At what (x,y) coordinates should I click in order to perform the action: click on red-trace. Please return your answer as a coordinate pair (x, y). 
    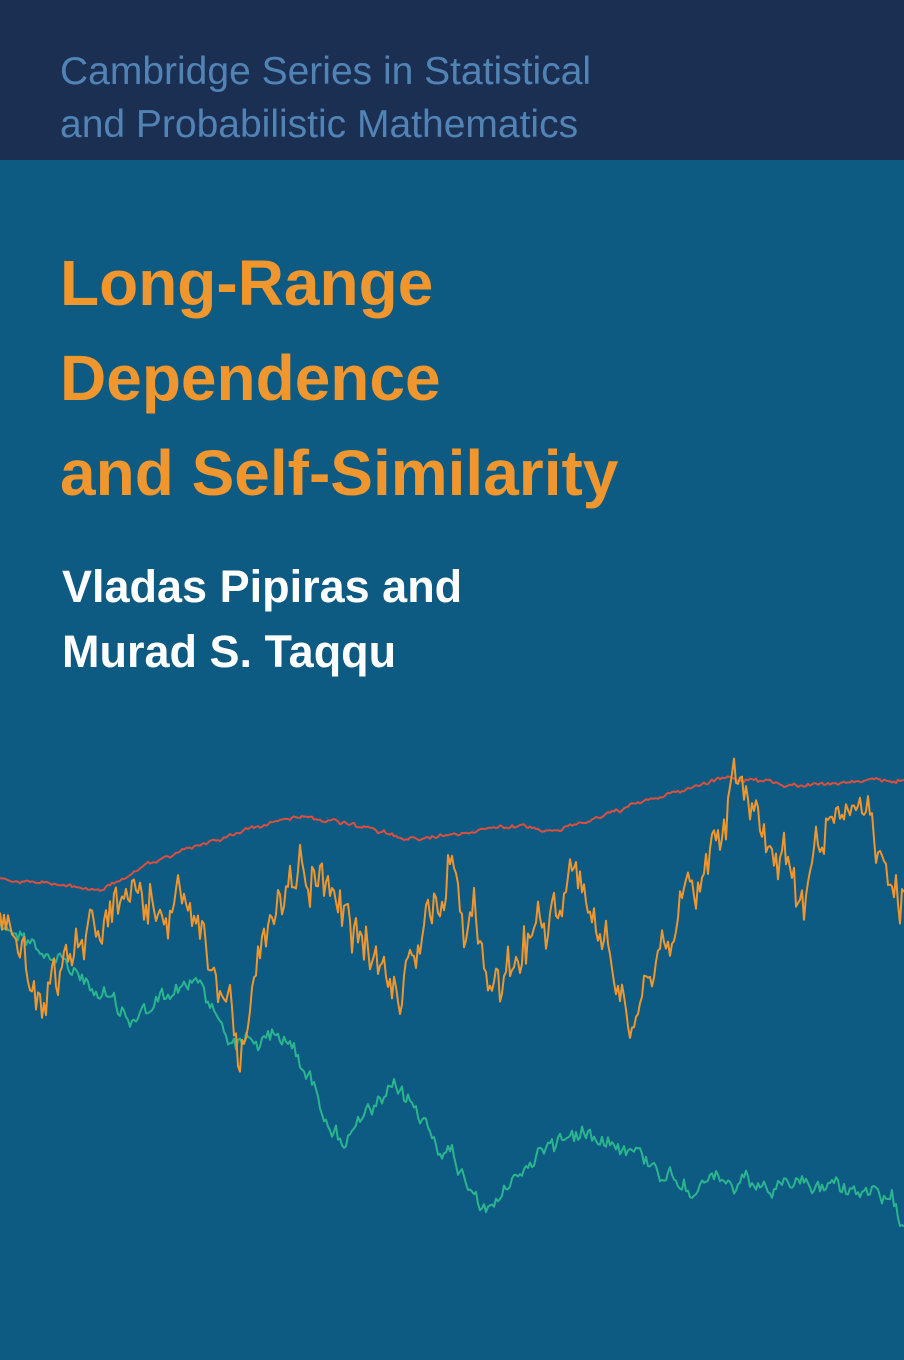
    Looking at the image, I should click on (452, 833).